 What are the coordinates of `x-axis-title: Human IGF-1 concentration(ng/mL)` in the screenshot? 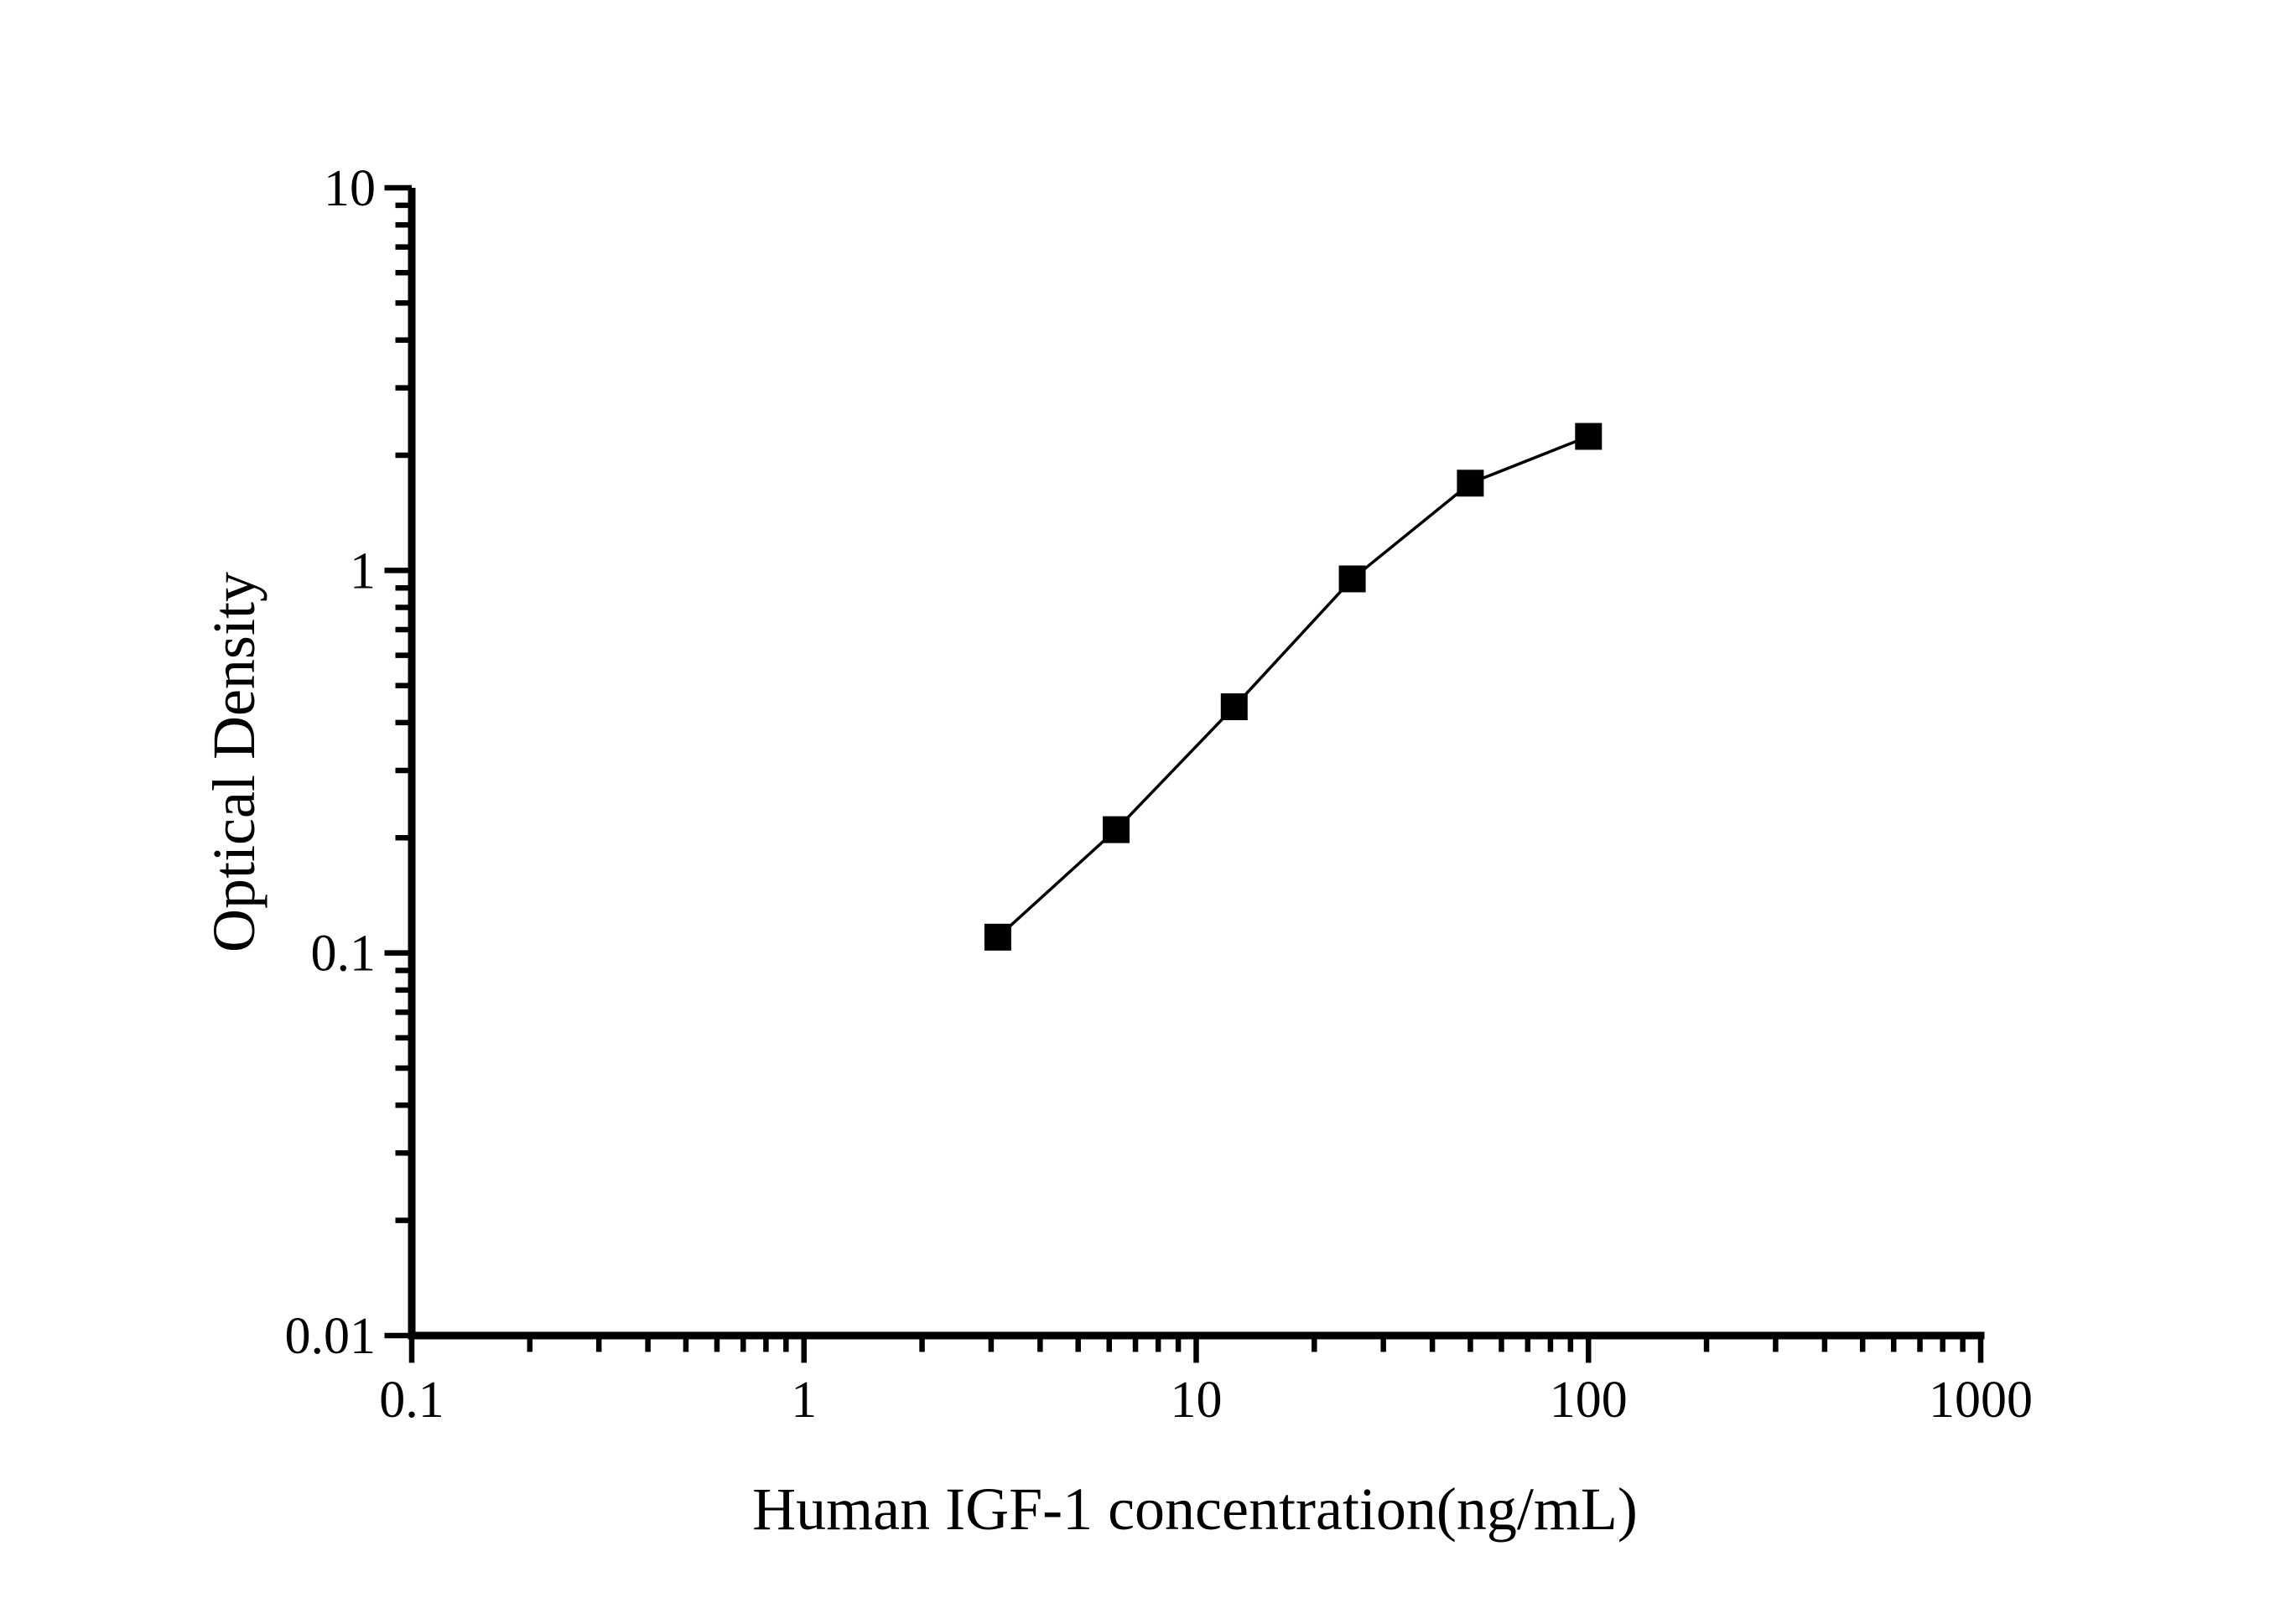 It's located at (1195, 1509).